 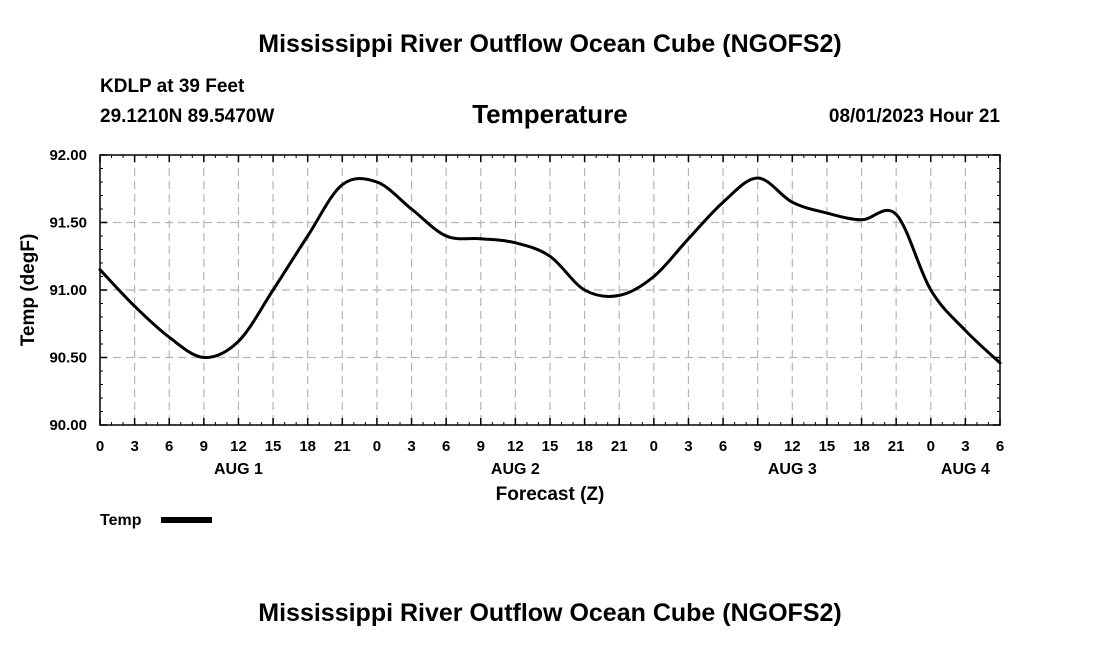 I want to click on chart-subtitle: Temperature, so click(x=550, y=114).